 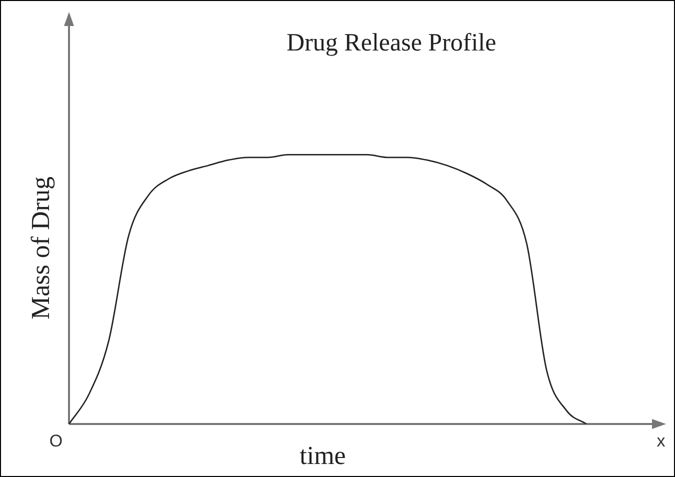 What do you see at coordinates (391, 43) in the screenshot?
I see `chart-title: Drug Release Profile` at bounding box center [391, 43].